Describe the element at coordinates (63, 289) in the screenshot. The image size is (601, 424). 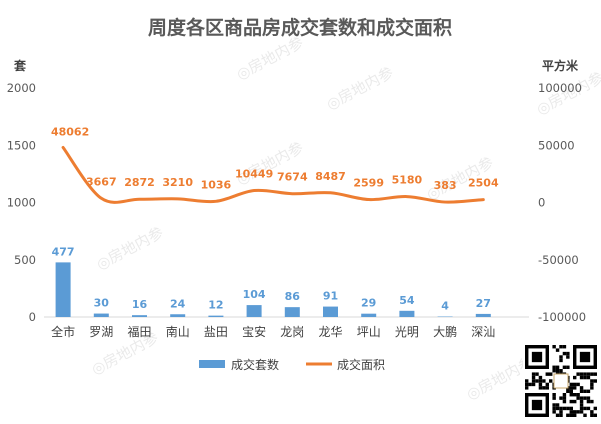
I see `bar-全市` at that location.